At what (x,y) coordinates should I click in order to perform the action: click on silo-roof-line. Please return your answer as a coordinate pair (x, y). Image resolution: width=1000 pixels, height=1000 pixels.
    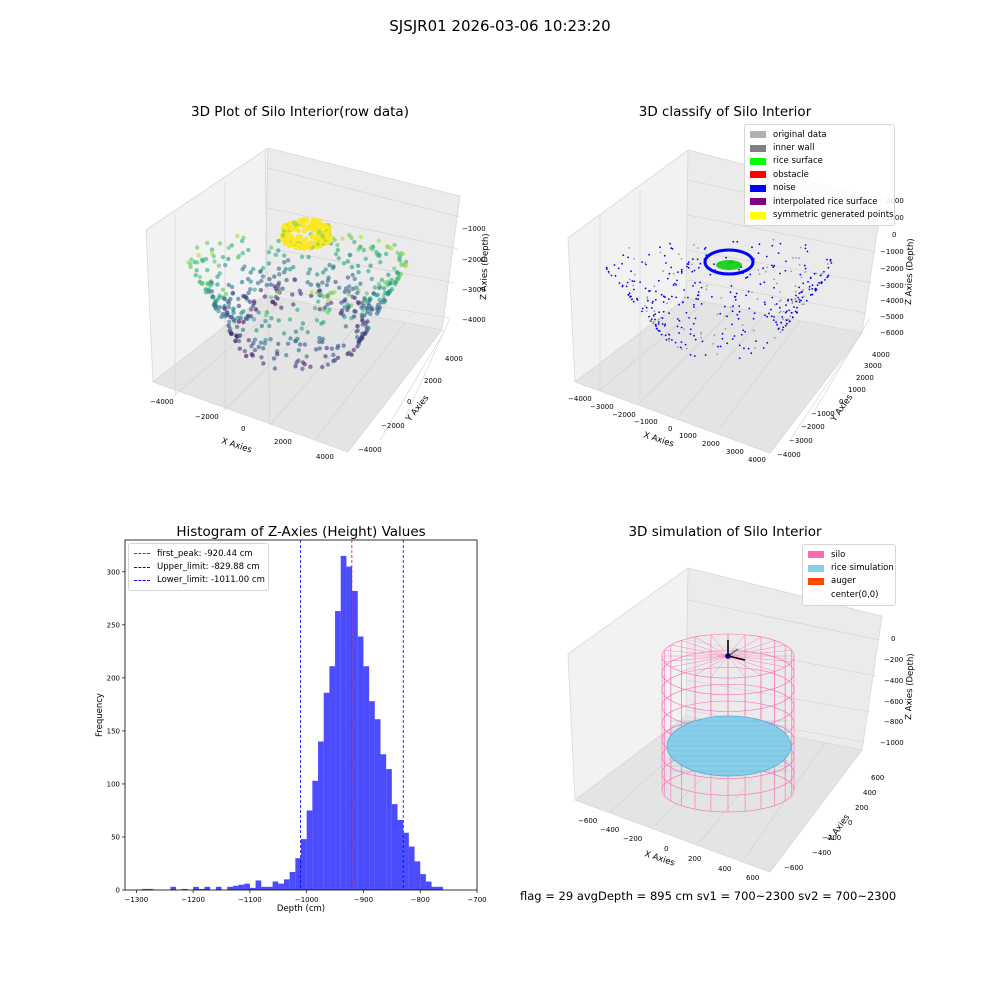
    Looking at the image, I should click on (696, 658).